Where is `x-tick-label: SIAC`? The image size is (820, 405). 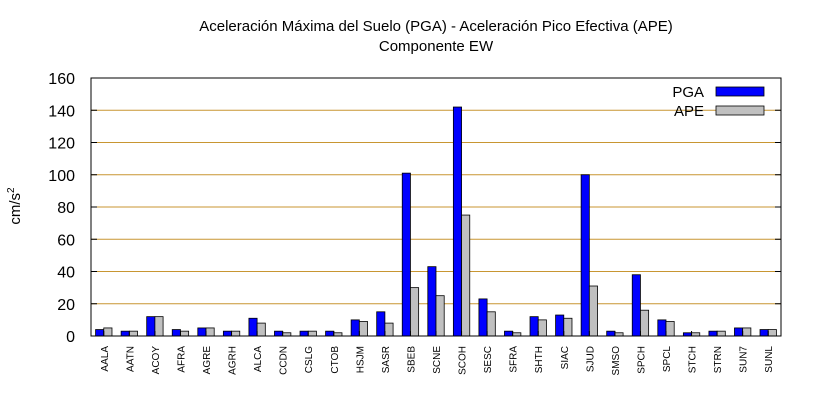 x-tick-label: SIAC is located at coordinates (565, 357).